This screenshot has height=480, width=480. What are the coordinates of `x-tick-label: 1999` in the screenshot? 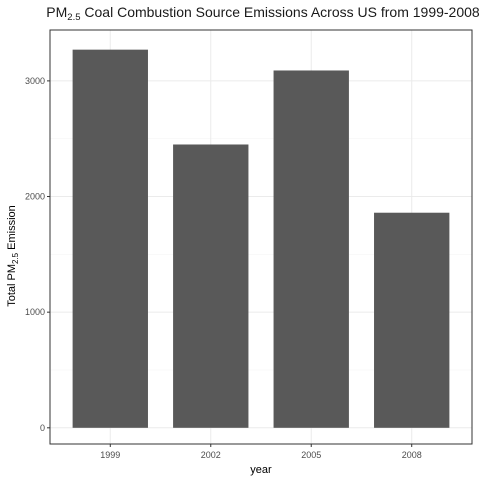 It's located at (110, 455).